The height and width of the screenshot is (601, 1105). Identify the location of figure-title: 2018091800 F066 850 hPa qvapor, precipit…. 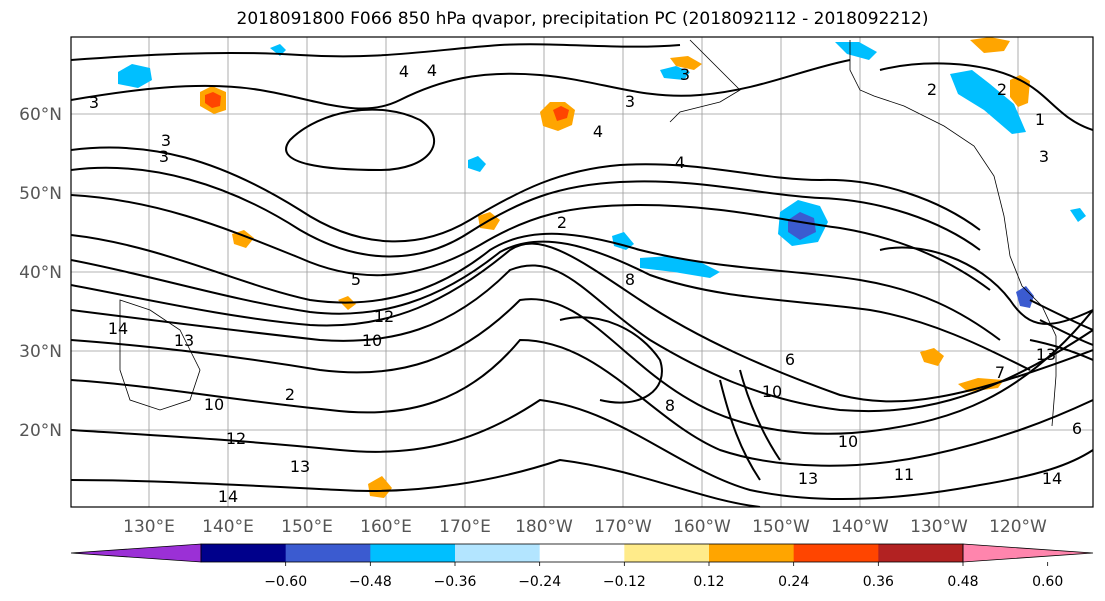
(582, 19).